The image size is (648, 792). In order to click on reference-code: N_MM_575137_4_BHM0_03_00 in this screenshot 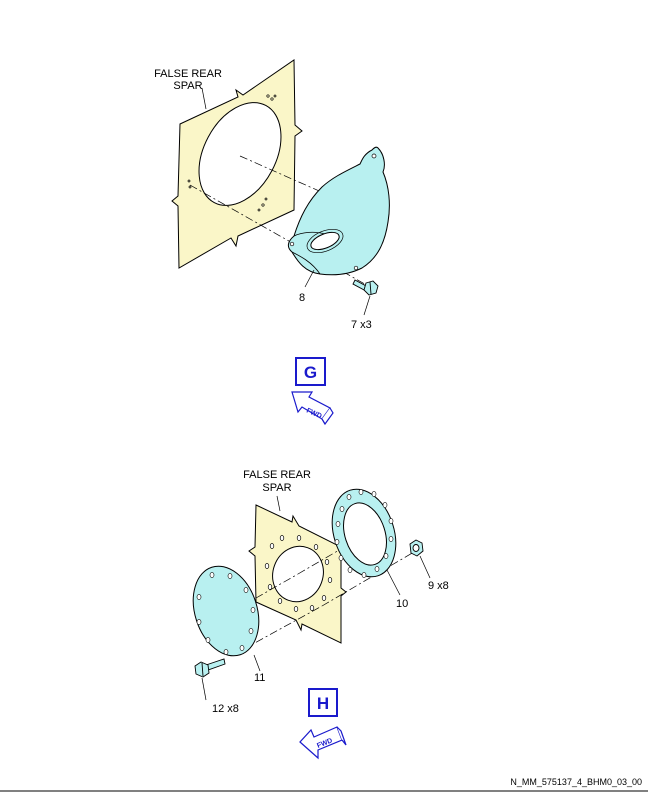, I will do `click(576, 782)`.